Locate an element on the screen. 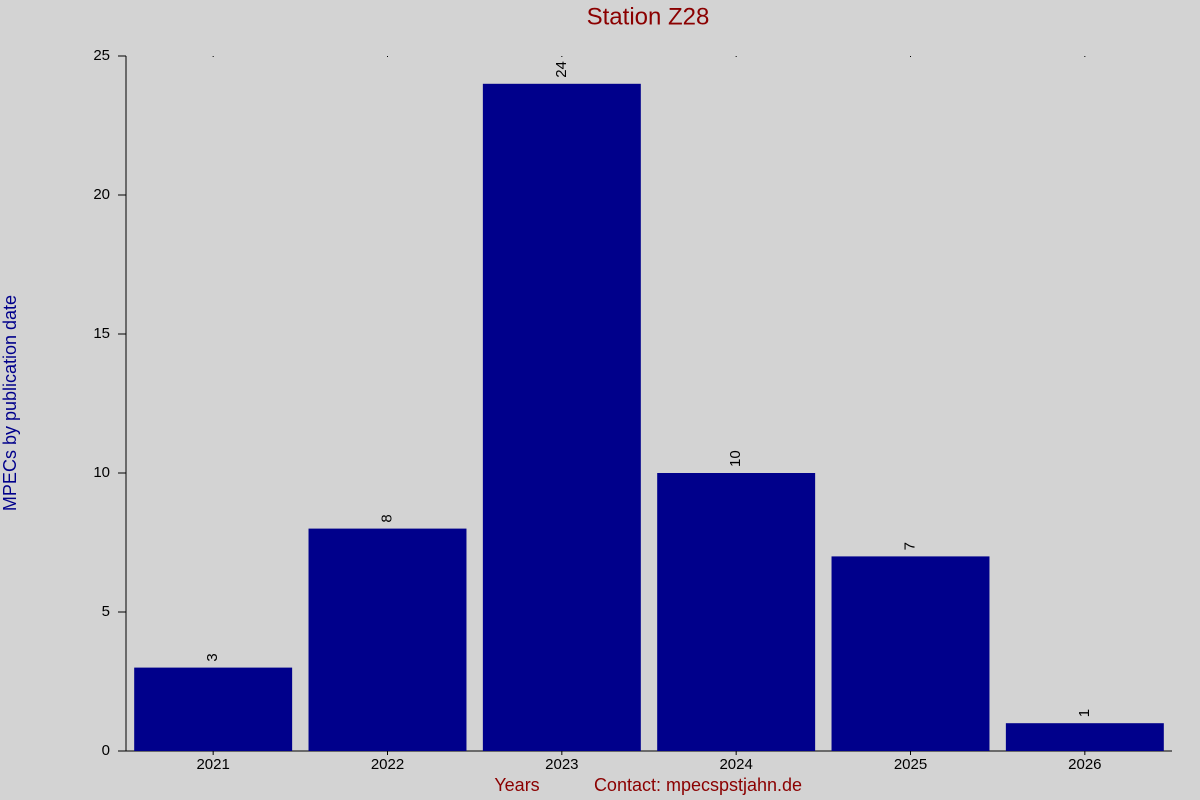  y-tick-label: 15 is located at coordinates (101, 333).